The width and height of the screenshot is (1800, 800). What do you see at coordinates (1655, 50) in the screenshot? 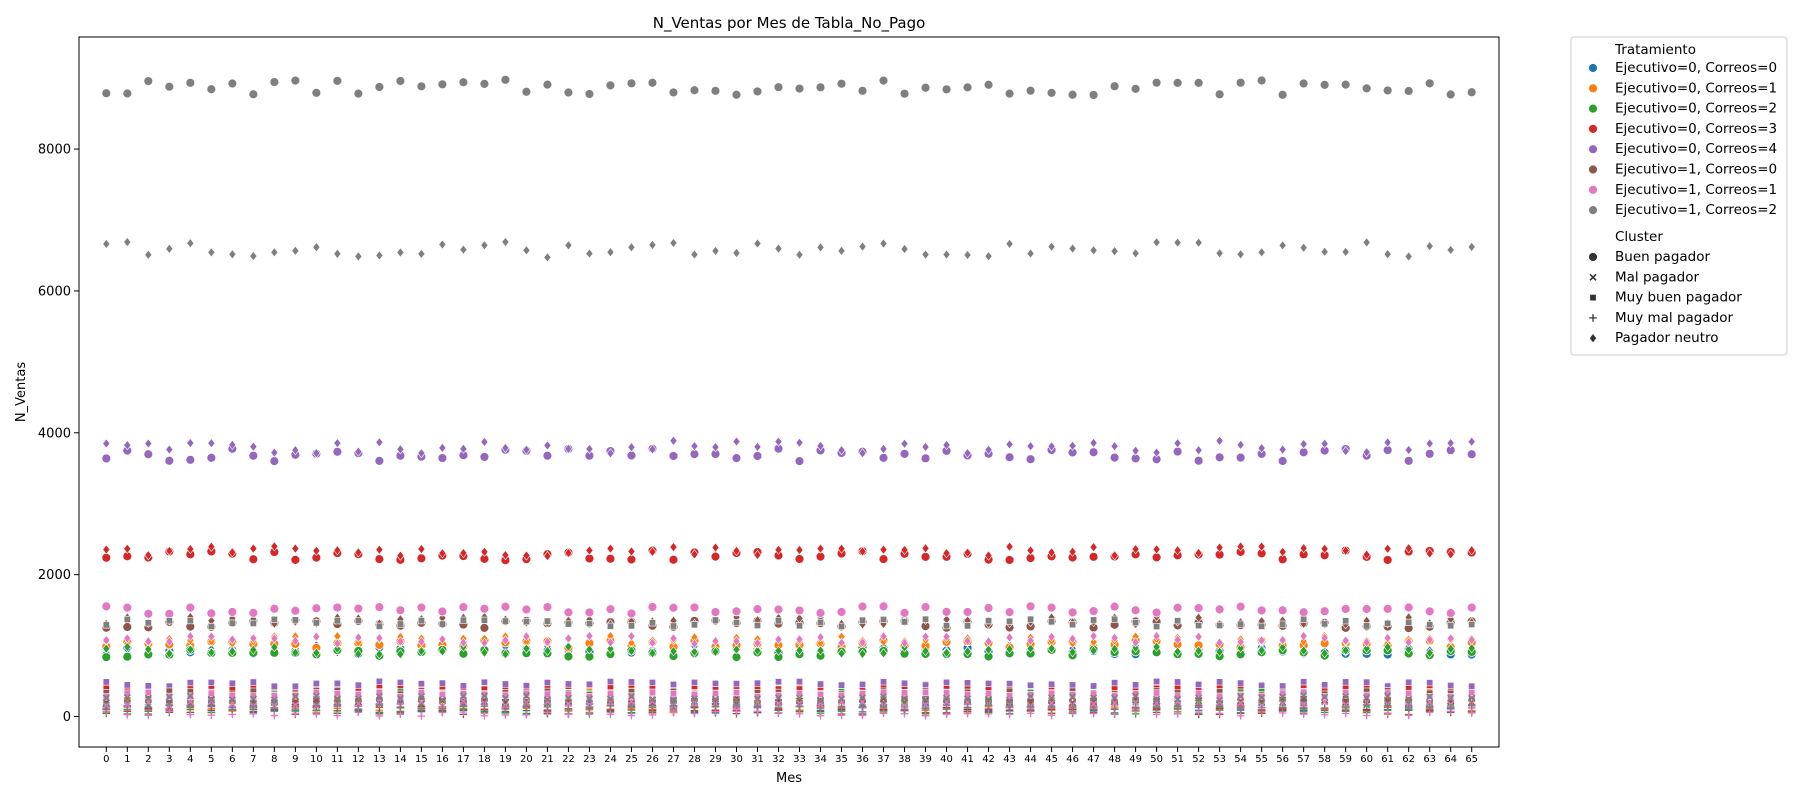
I see `legend-hue-title: Tratamiento` at bounding box center [1655, 50].